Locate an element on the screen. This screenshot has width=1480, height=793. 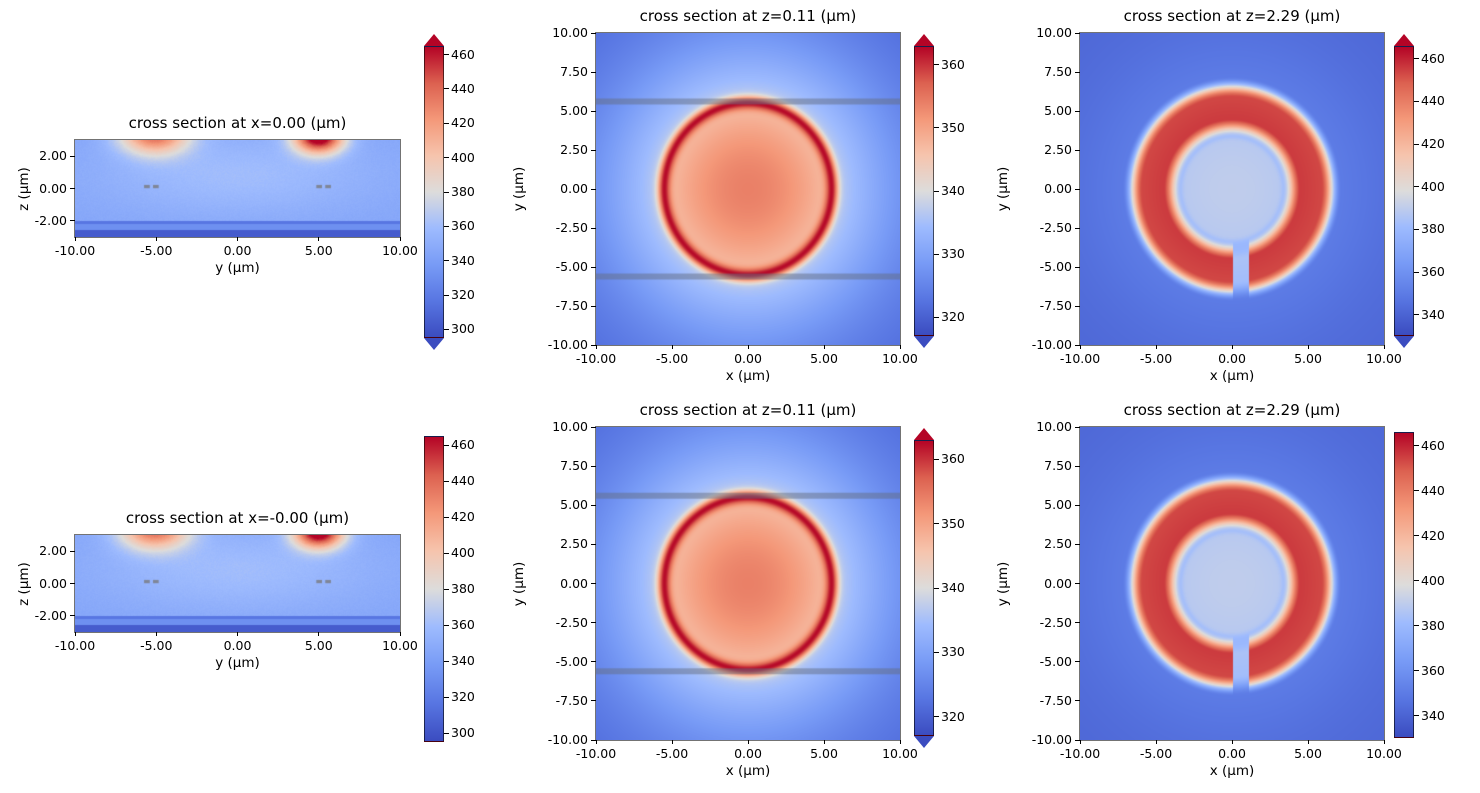
colorbar-tick-label: 360 is located at coordinates (1433, 670).